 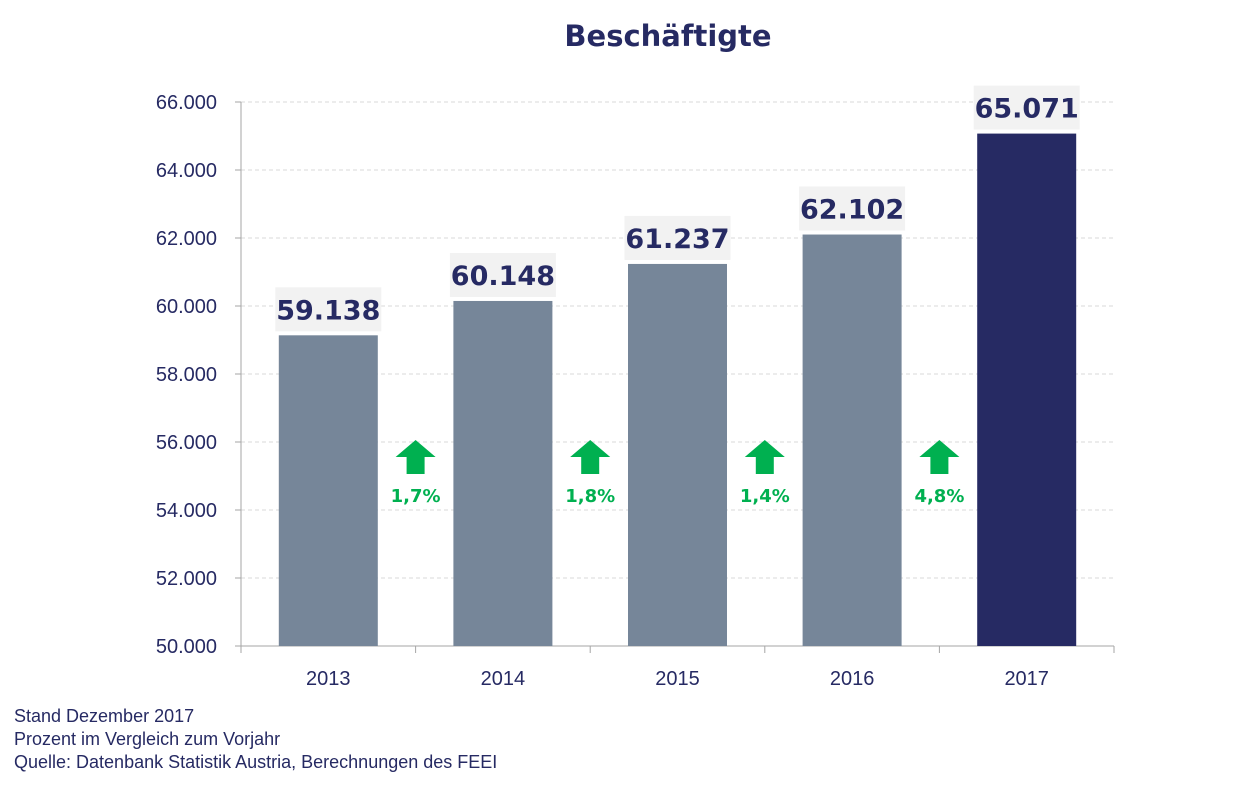 I want to click on bar-2013, so click(x=328, y=490).